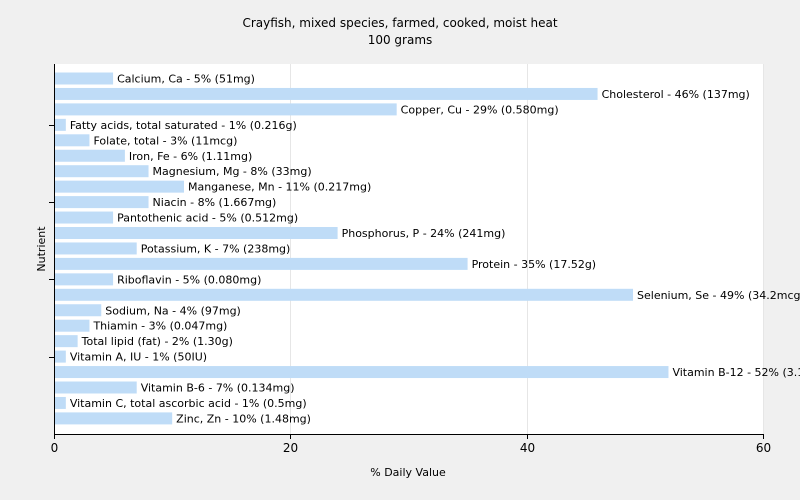 The height and width of the screenshot is (500, 800). Describe the element at coordinates (243, 418) in the screenshot. I see `bar-label: Zinc, Zn - 10% (1.48mg)` at that location.